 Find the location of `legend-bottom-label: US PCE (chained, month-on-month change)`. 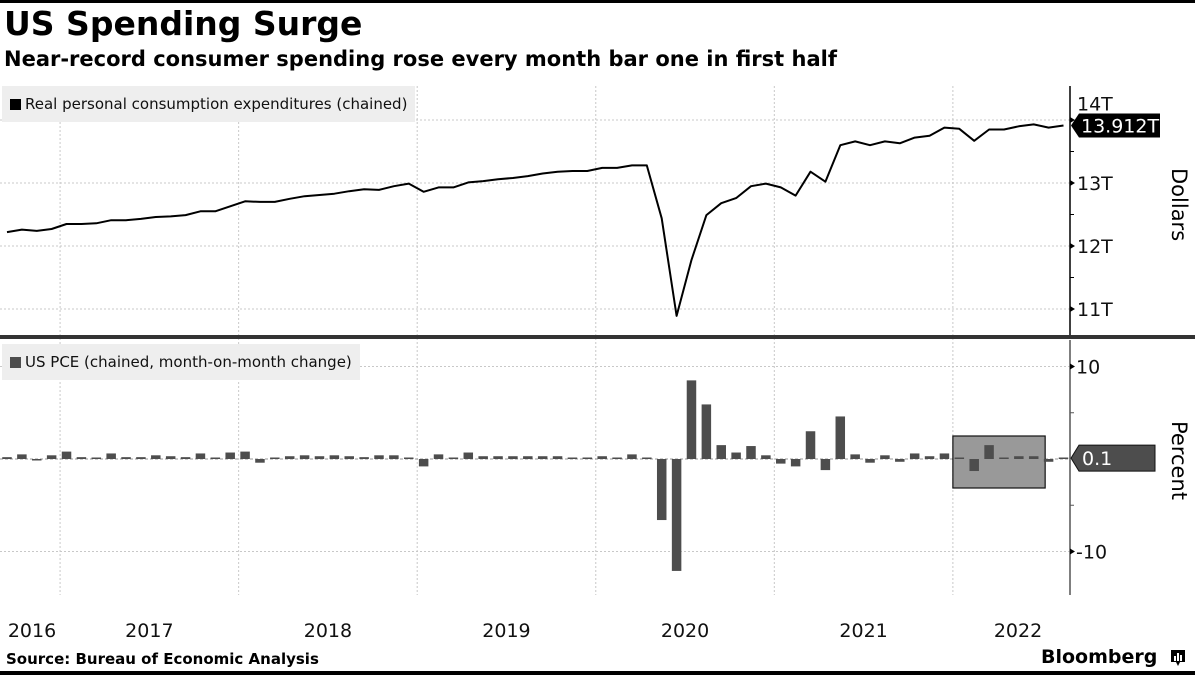

legend-bottom-label: US PCE (chained, month-on-month change) is located at coordinates (188, 362).